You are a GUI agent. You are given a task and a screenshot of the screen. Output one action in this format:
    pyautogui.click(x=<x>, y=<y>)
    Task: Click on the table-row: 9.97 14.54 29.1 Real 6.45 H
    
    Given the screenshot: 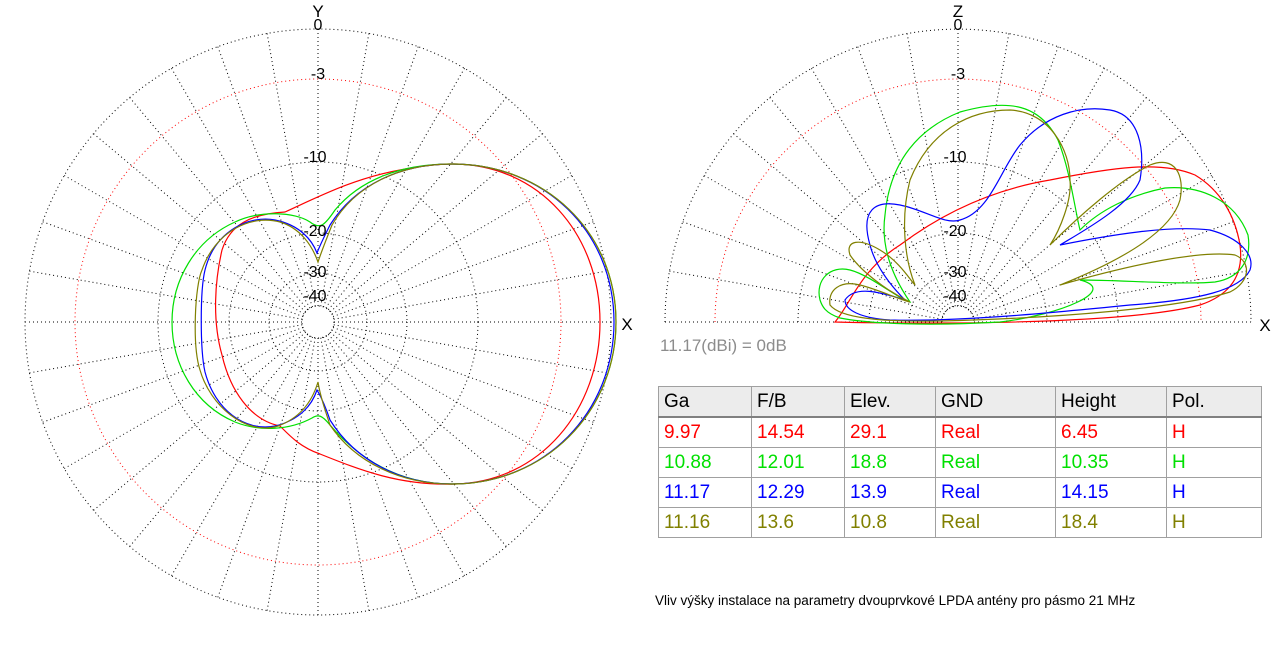 What is the action you would take?
    pyautogui.click(x=960, y=432)
    